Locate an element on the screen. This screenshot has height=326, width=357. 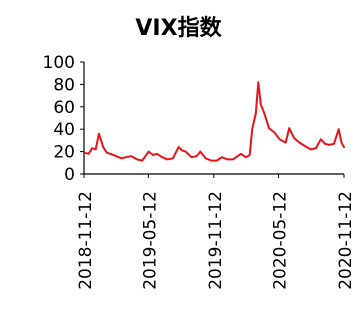
x-tick-label: 2019-11-12 is located at coordinates (216, 240).